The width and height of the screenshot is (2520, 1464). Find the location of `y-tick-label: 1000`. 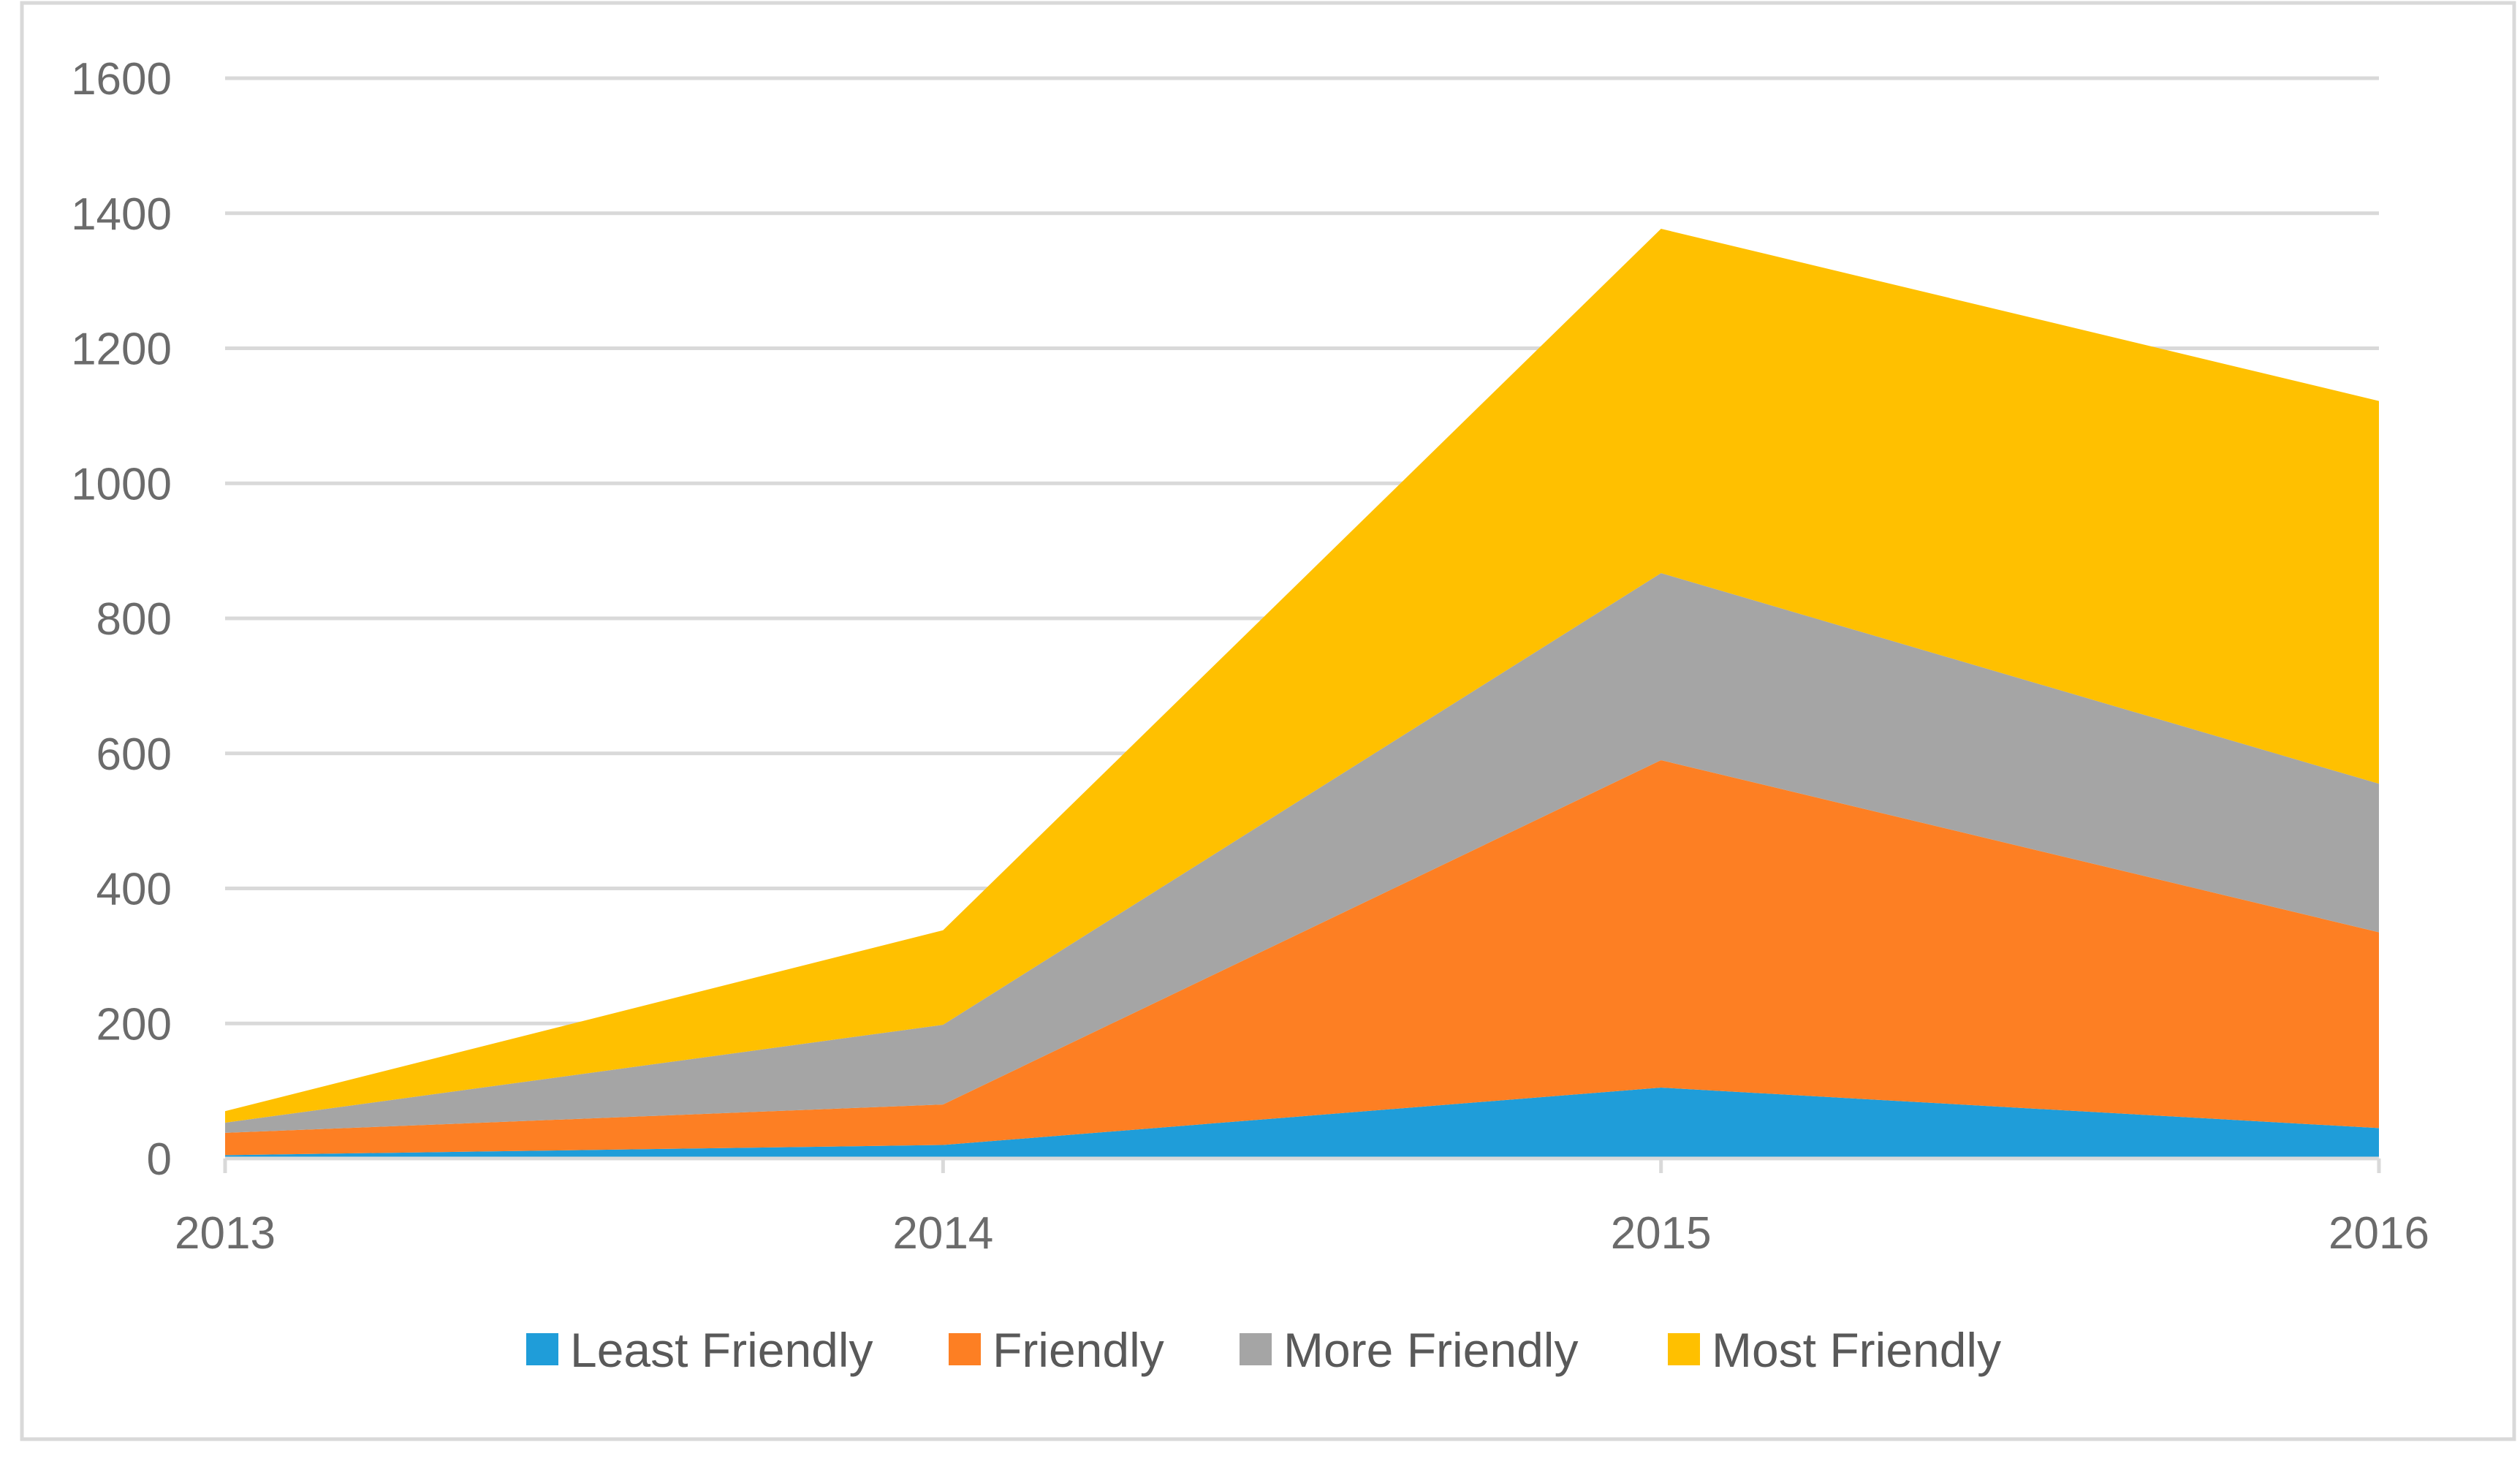

y-tick-label: 1000 is located at coordinates (121, 484).